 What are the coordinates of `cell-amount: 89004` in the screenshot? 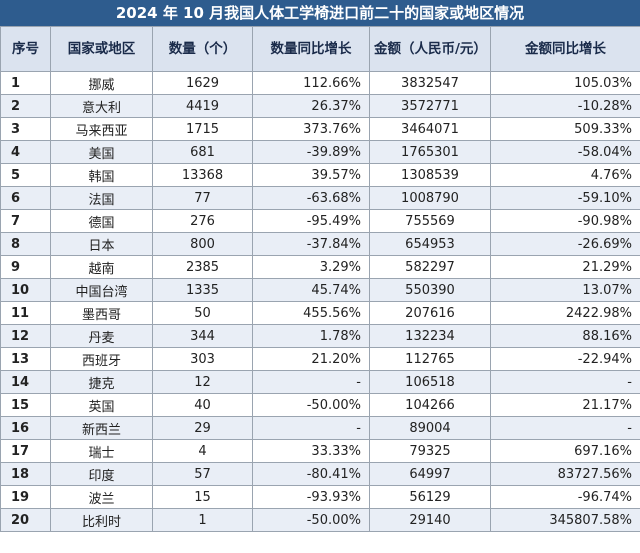 It's located at (430, 428).